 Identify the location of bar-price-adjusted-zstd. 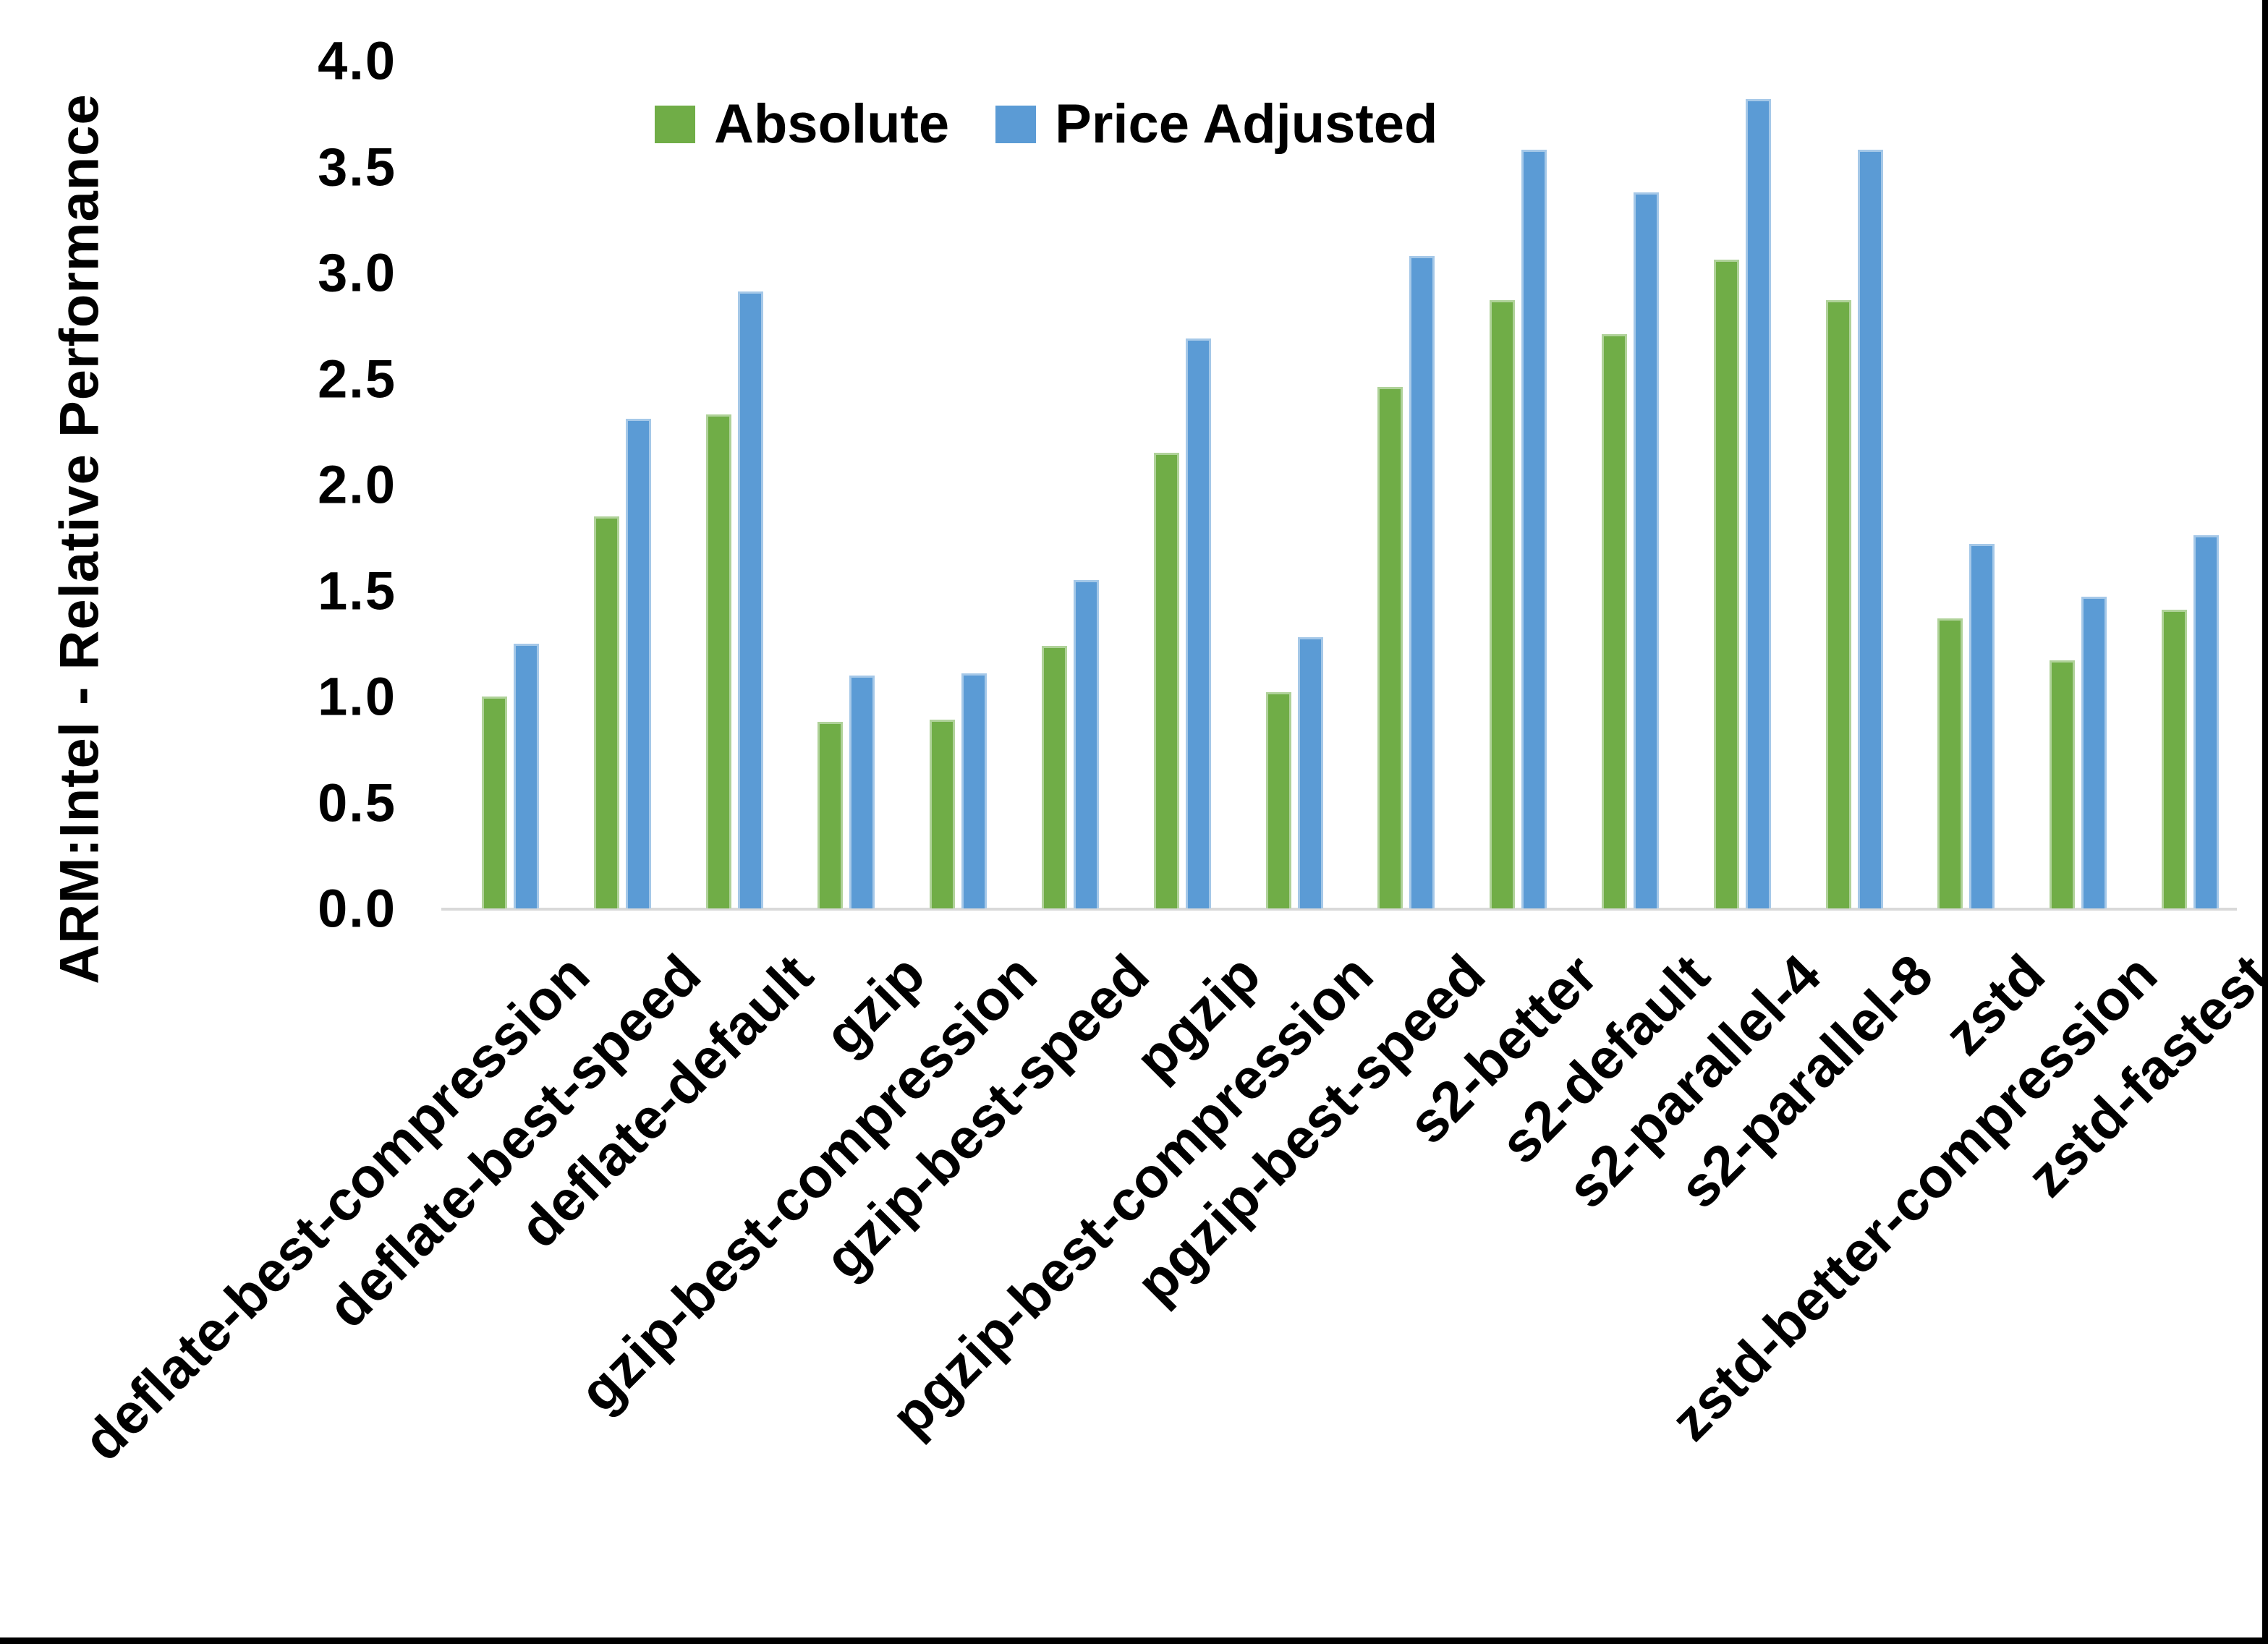
(1982, 726).